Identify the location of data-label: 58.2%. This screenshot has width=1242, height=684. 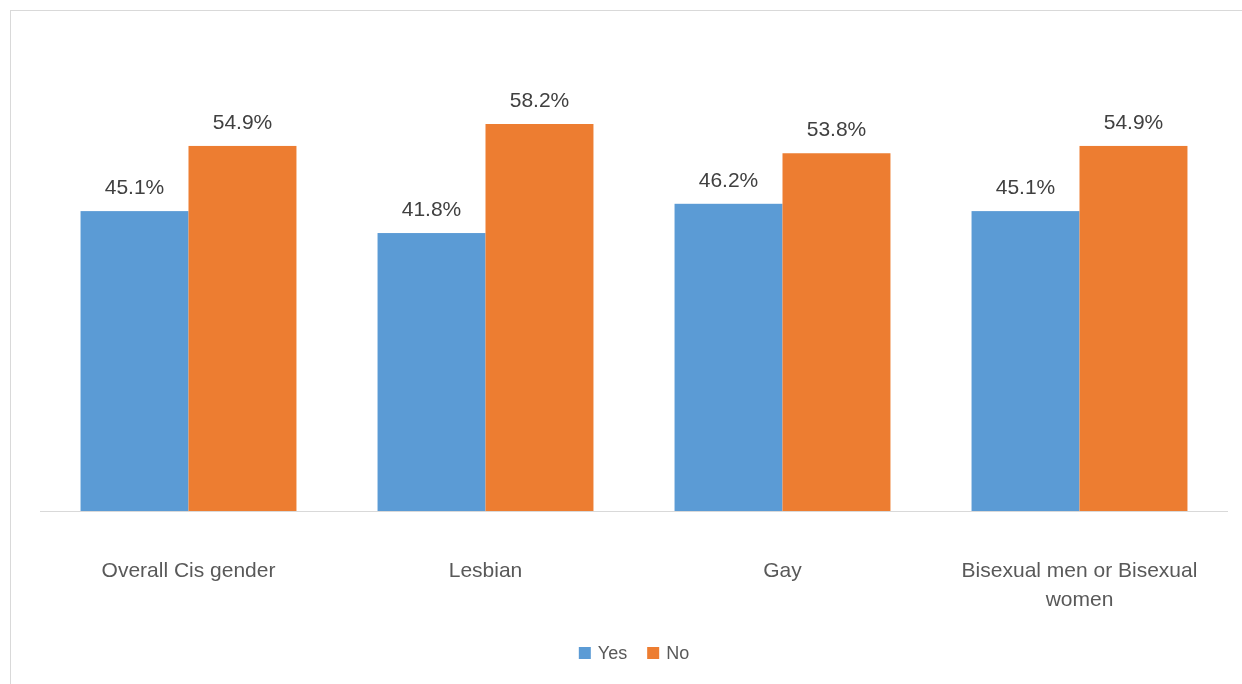
(539, 99).